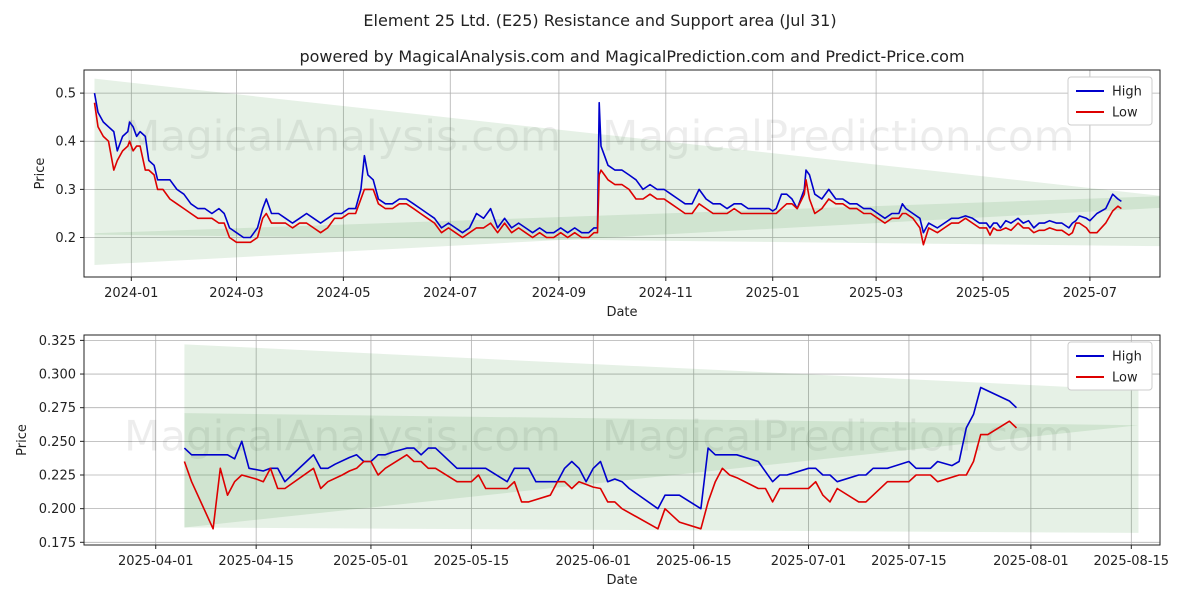 This screenshot has height=600, width=1200. Describe the element at coordinates (57, 341) in the screenshot. I see `y-tick-label: 0.325` at that location.